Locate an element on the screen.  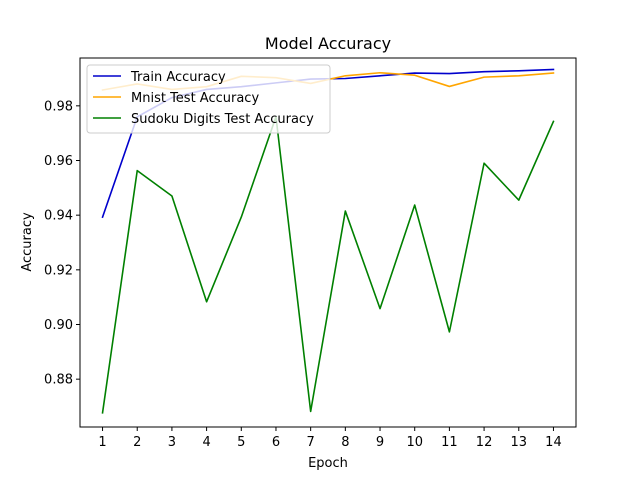
legend-label: Mnist Test Accuracy is located at coordinates (195, 98).